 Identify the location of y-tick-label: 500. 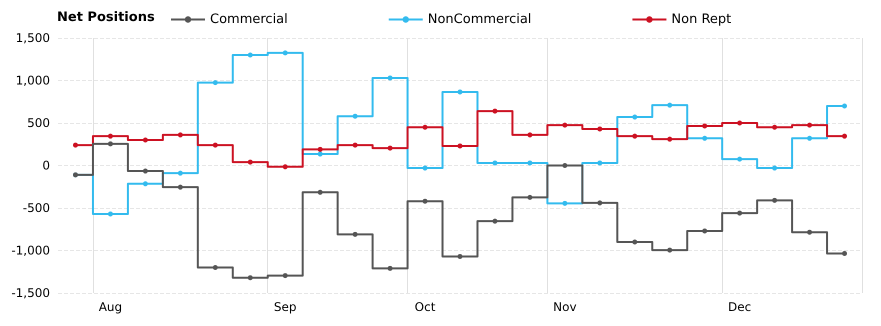
(38, 123).